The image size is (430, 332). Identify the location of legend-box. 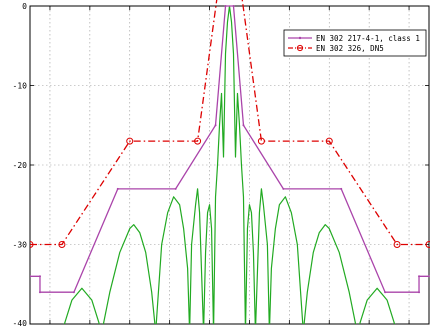
(355, 43).